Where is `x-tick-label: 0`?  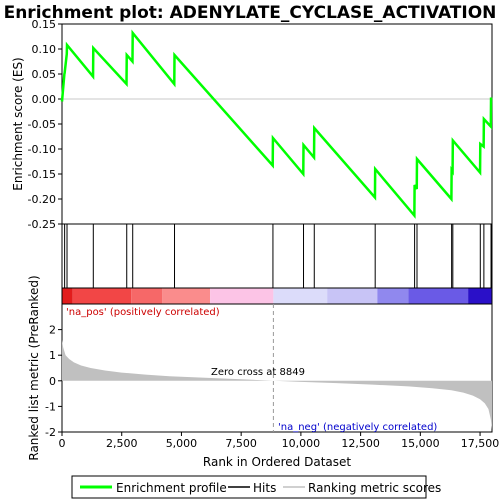
x-tick-label: 0 is located at coordinates (62, 443).